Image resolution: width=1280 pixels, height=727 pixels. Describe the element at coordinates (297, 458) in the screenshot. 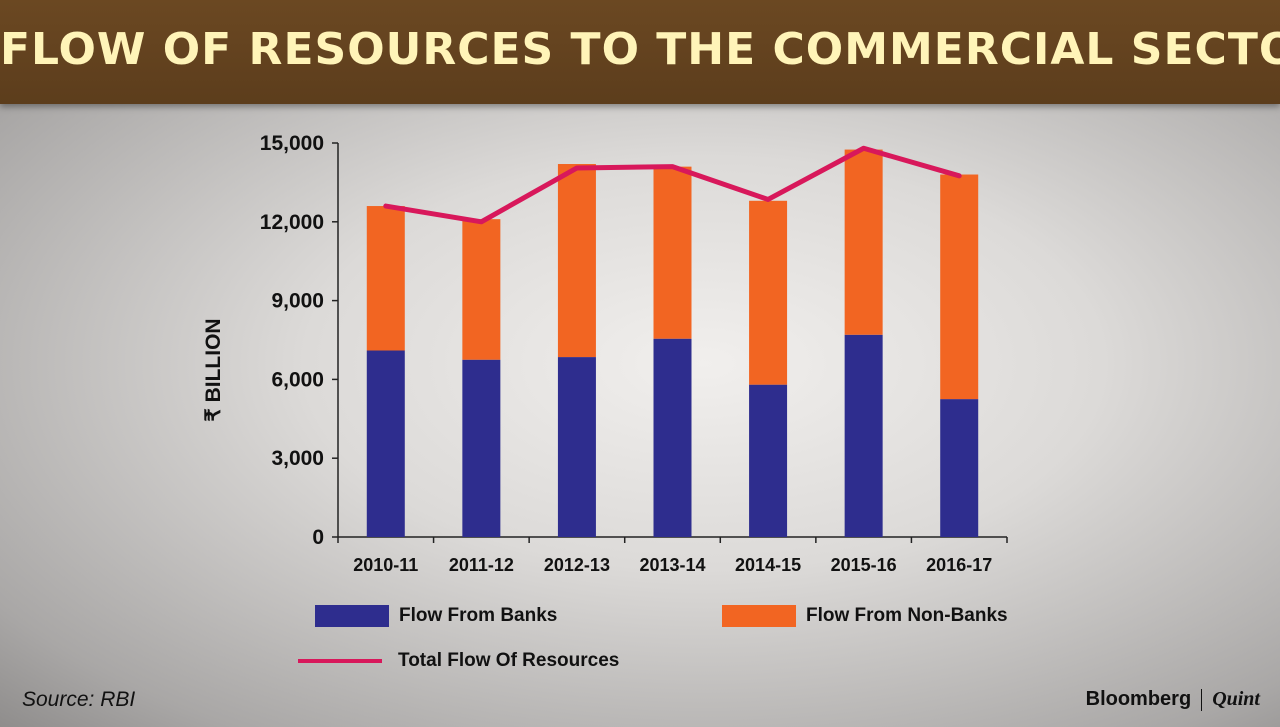

I see `y-tick-label: 3,000` at that location.